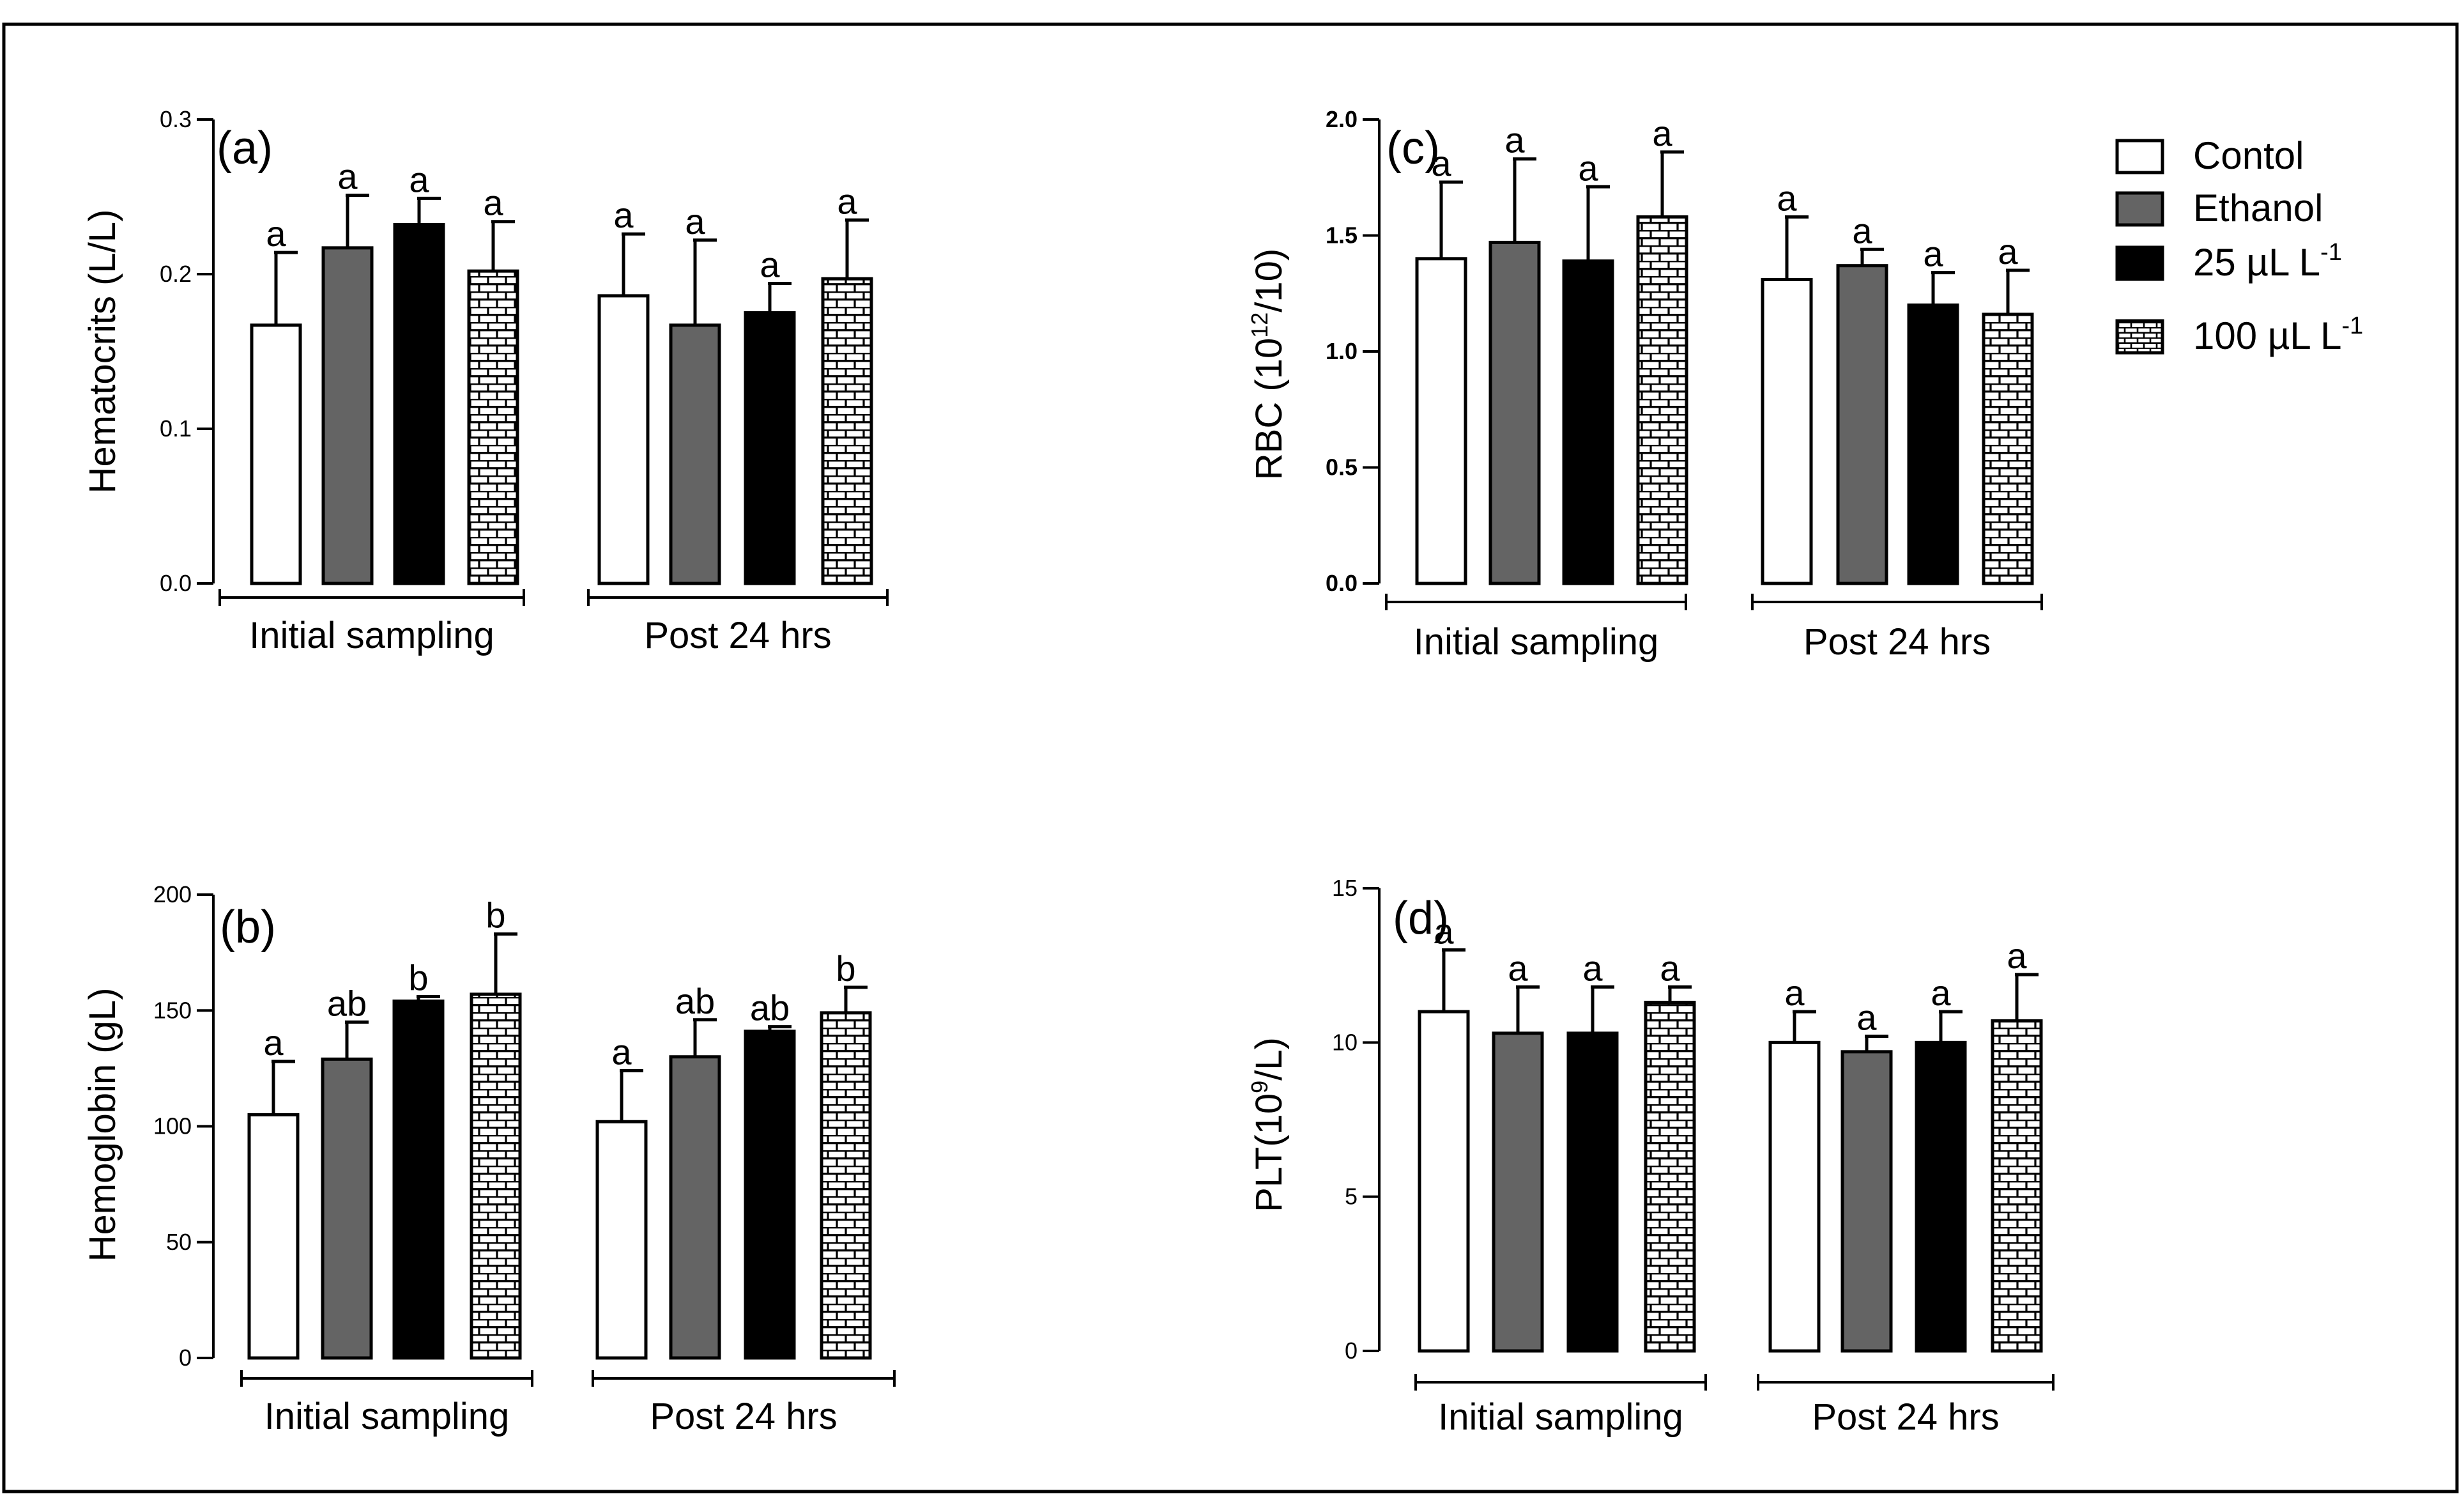  Describe the element at coordinates (2139, 263) in the screenshot. I see `legend-swatch-black` at that location.